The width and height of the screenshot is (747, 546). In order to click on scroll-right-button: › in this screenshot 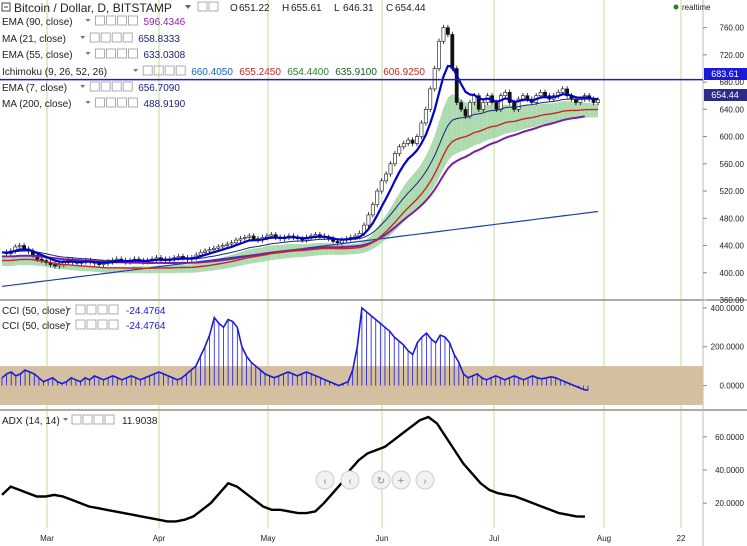, I will do `click(425, 480)`.